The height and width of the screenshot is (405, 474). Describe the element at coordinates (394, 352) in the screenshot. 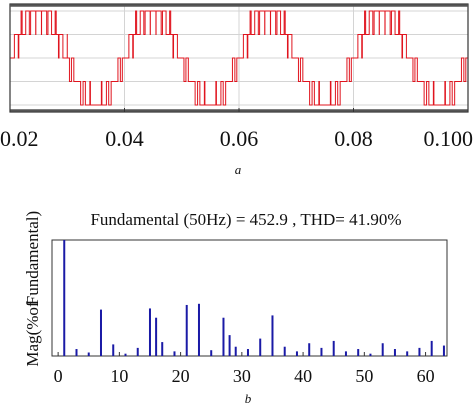

I see `panel-b-bar-h55` at that location.